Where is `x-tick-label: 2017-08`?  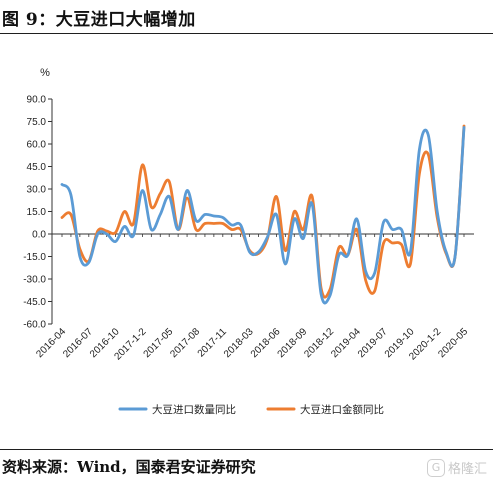 x-tick-label: 2017-08 is located at coordinates (185, 343).